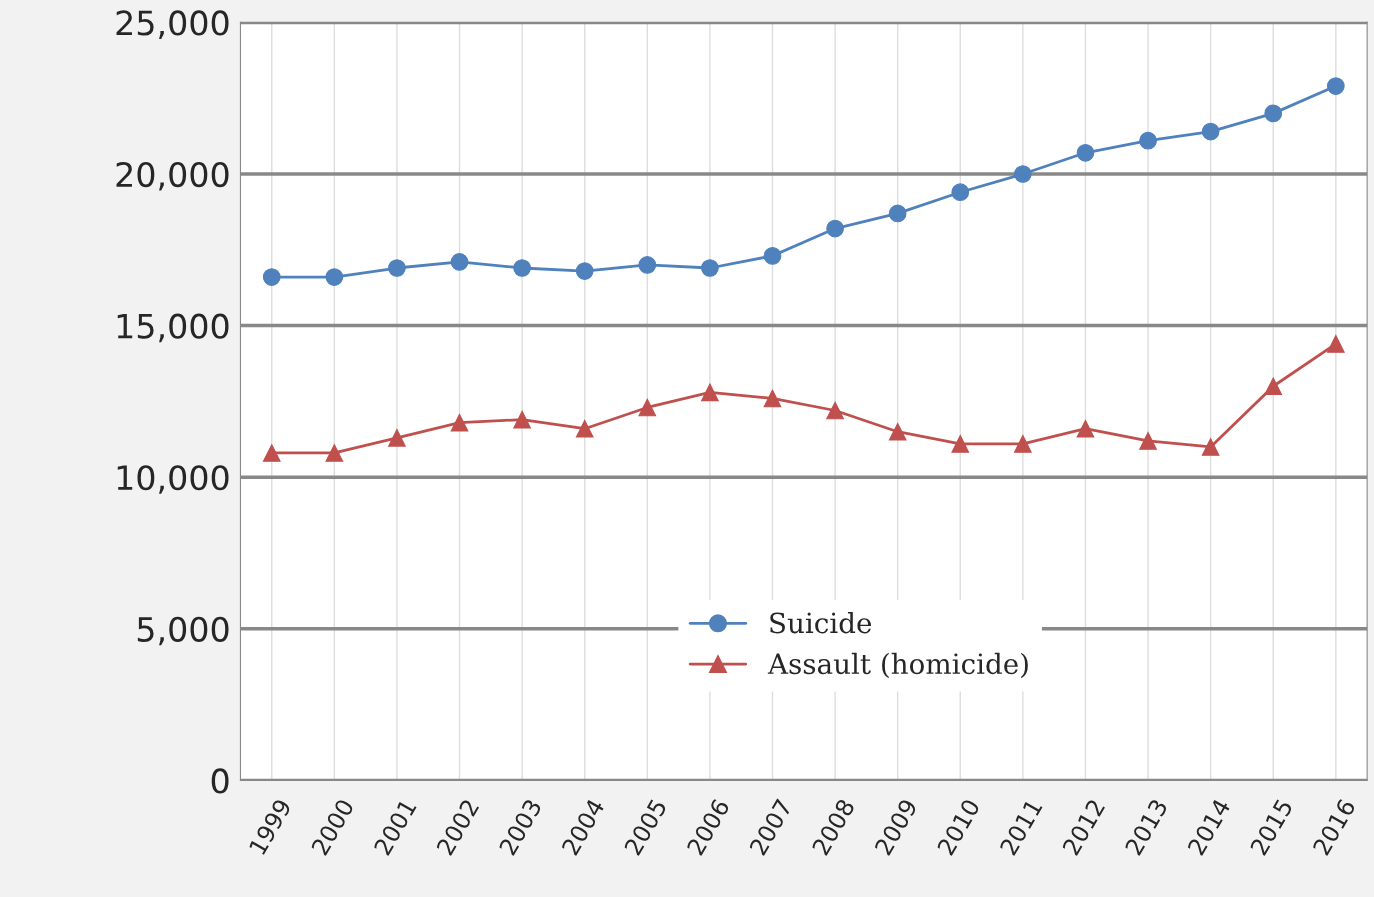 The width and height of the screenshot is (1374, 897). I want to click on y-tick-label: 15,000, so click(173, 328).